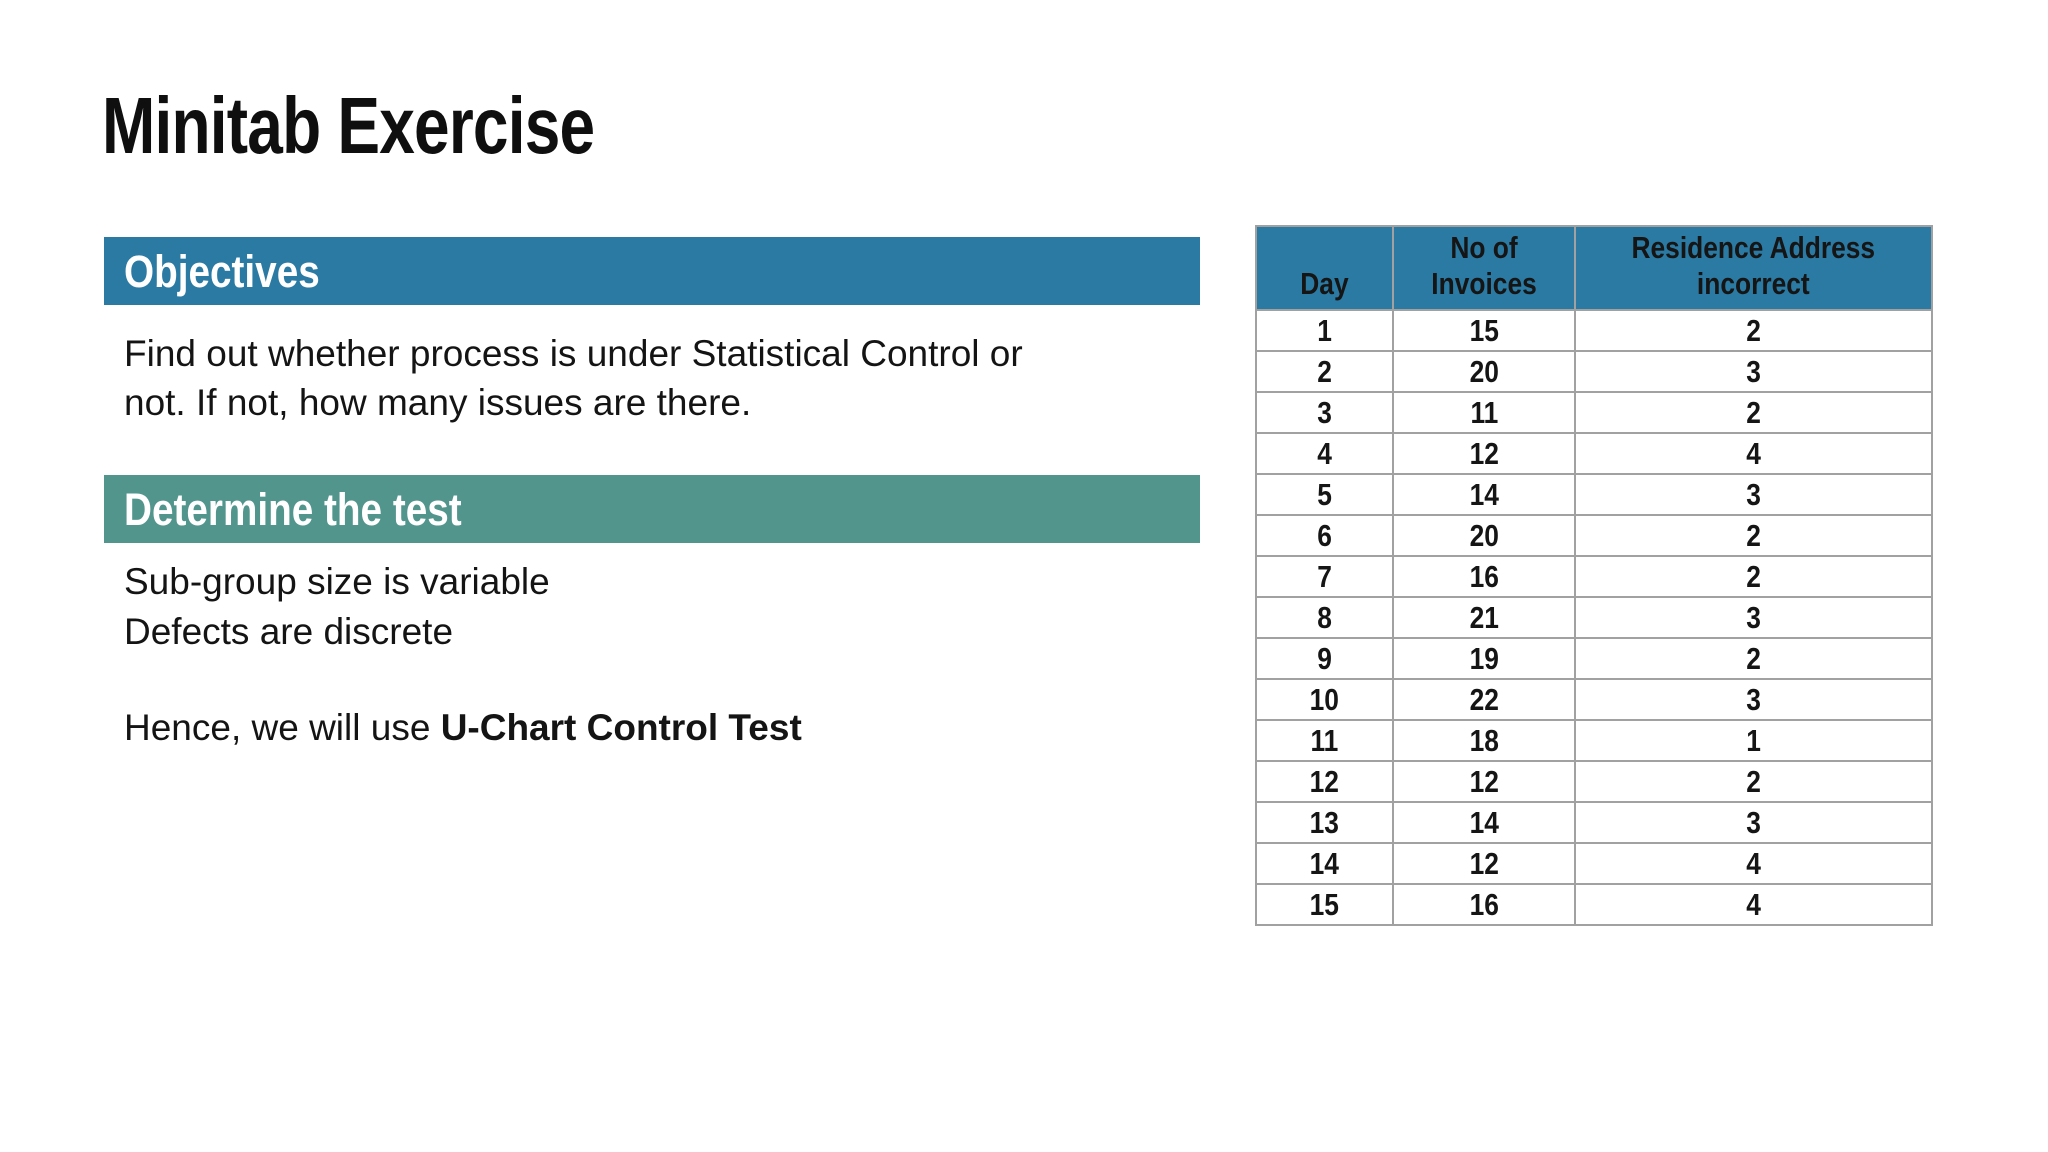 This screenshot has height=1152, width=2048. What do you see at coordinates (409, 126) in the screenshot?
I see `page-title: Minitab Exercise` at bounding box center [409, 126].